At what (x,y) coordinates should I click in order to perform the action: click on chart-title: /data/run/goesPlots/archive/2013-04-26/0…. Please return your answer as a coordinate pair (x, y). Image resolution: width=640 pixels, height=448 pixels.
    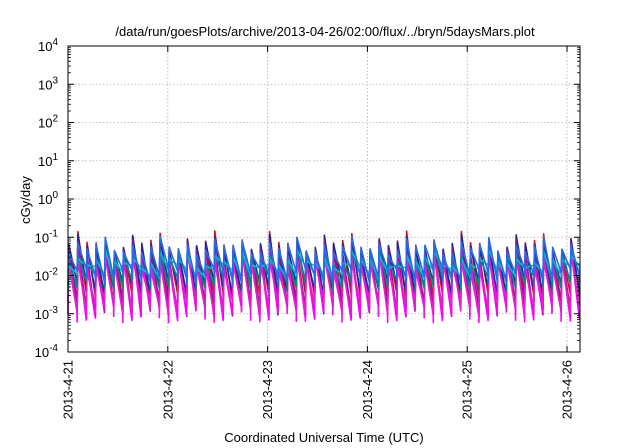
    Looking at the image, I should click on (325, 31).